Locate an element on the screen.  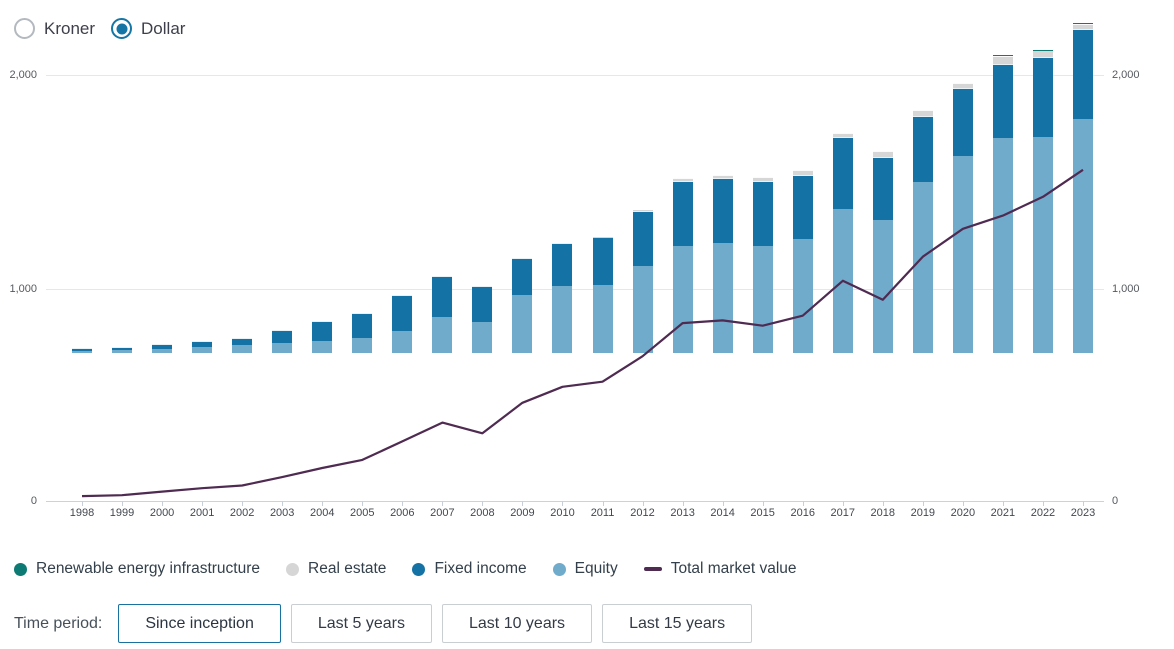
bar-2001 is located at coordinates (202, 250).